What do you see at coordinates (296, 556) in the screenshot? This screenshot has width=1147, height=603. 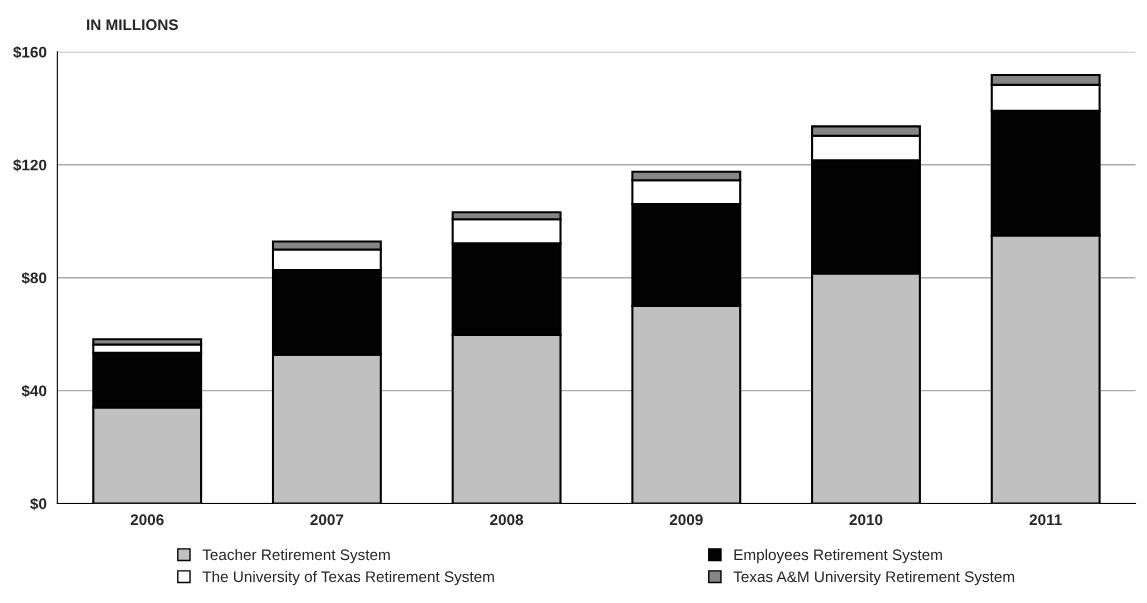 I see `legend-label: Teacher Retirement System` at bounding box center [296, 556].